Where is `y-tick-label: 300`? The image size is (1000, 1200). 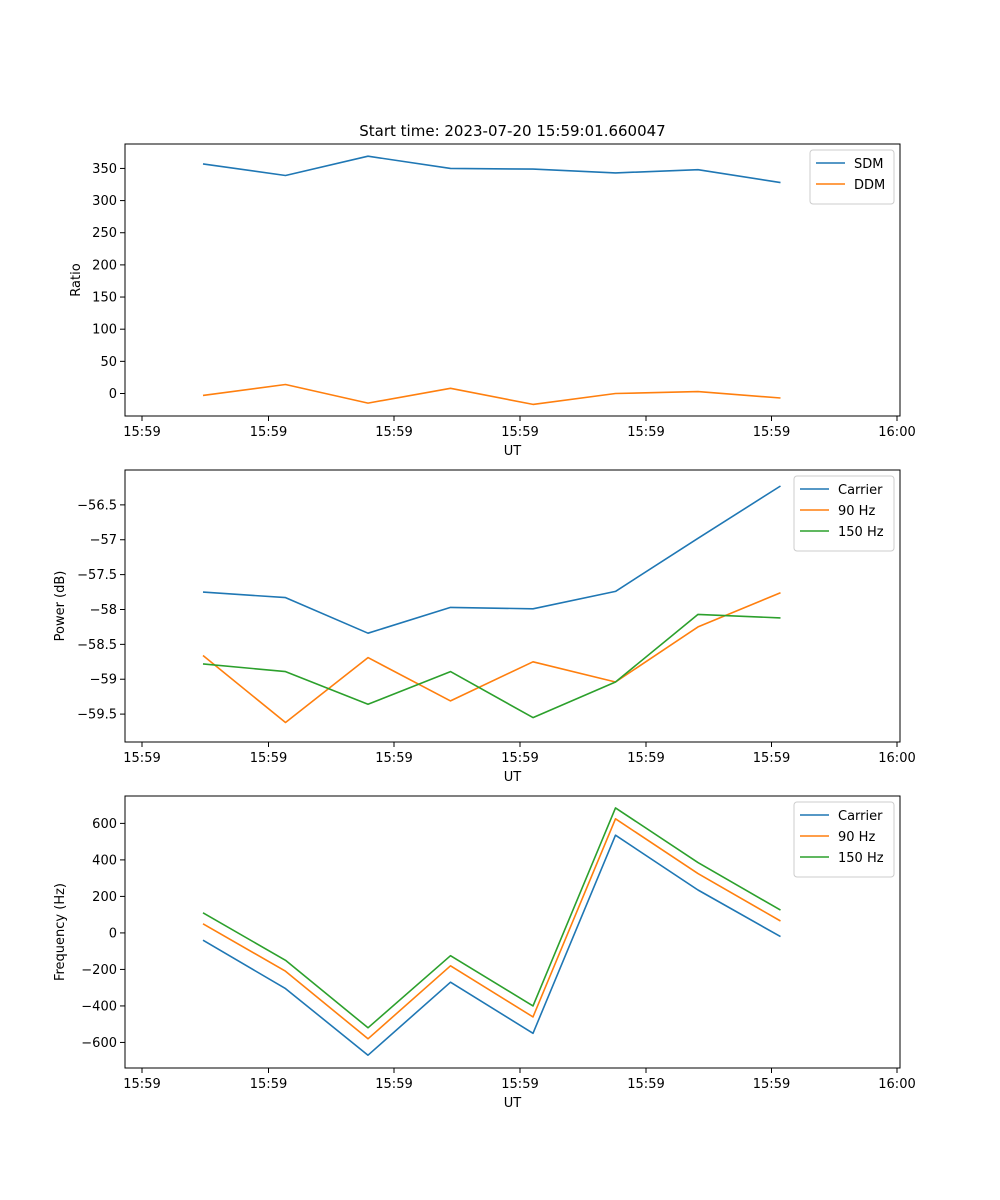 y-tick-label: 300 is located at coordinates (104, 201).